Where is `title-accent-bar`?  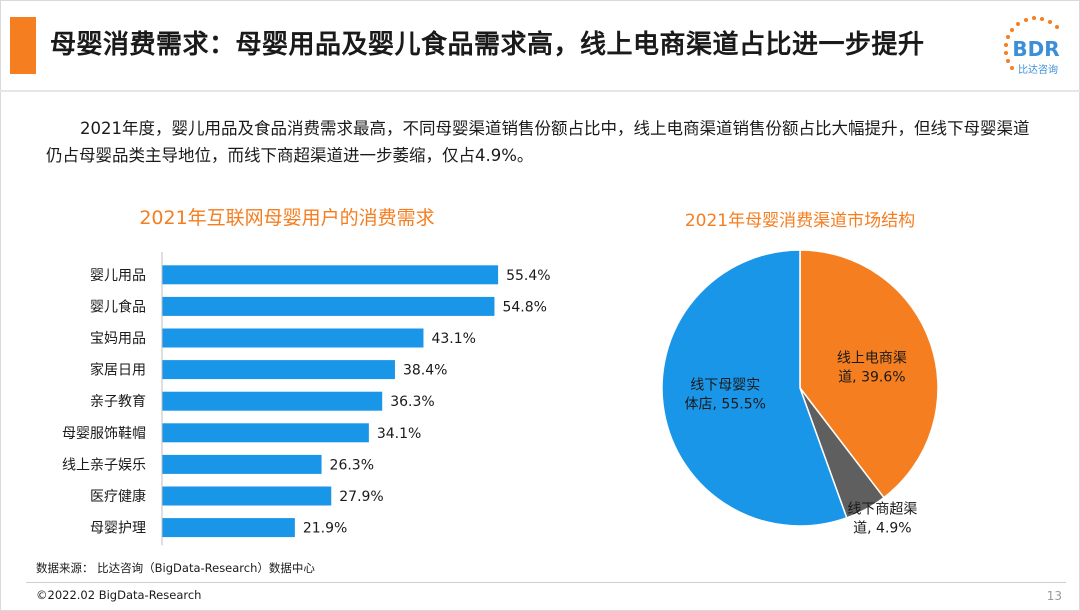
title-accent-bar is located at coordinates (23, 45).